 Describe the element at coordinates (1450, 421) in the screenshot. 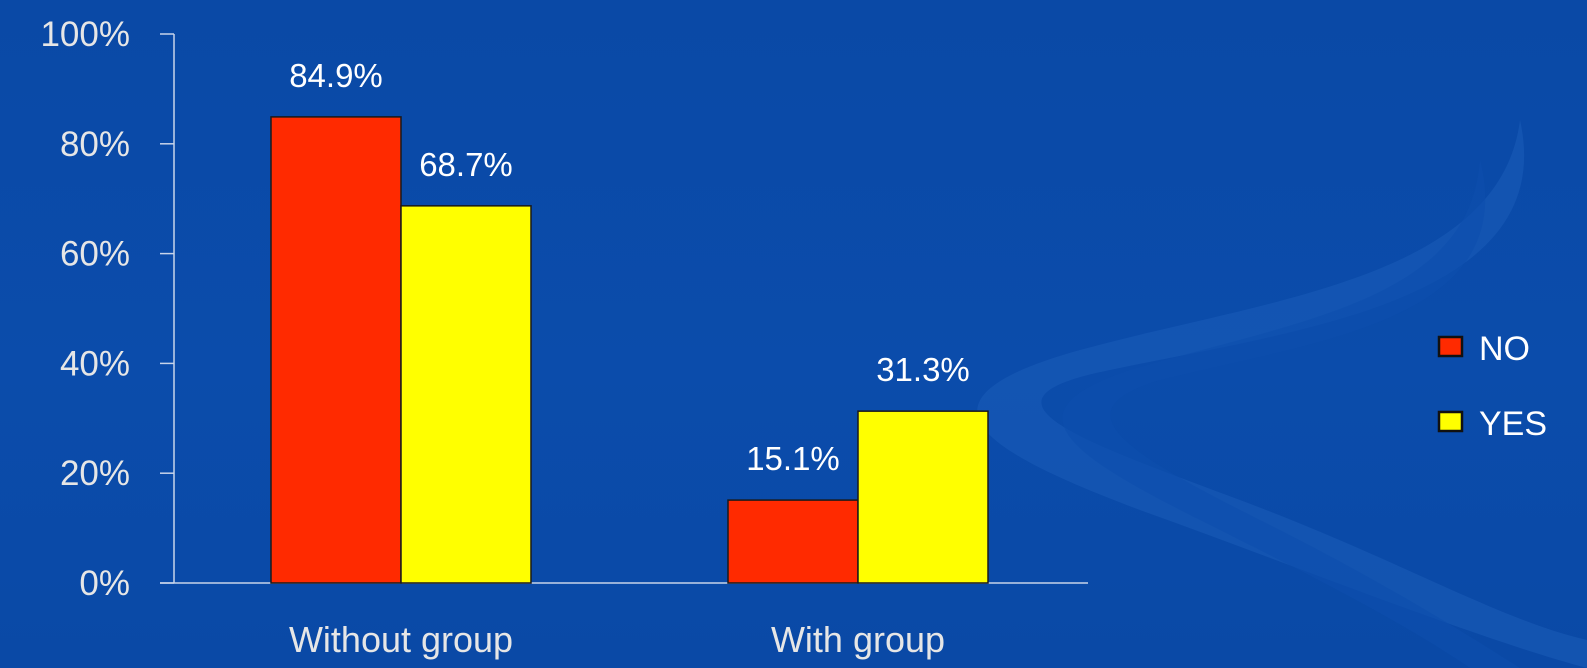

I see `legend-swatch-yes` at that location.